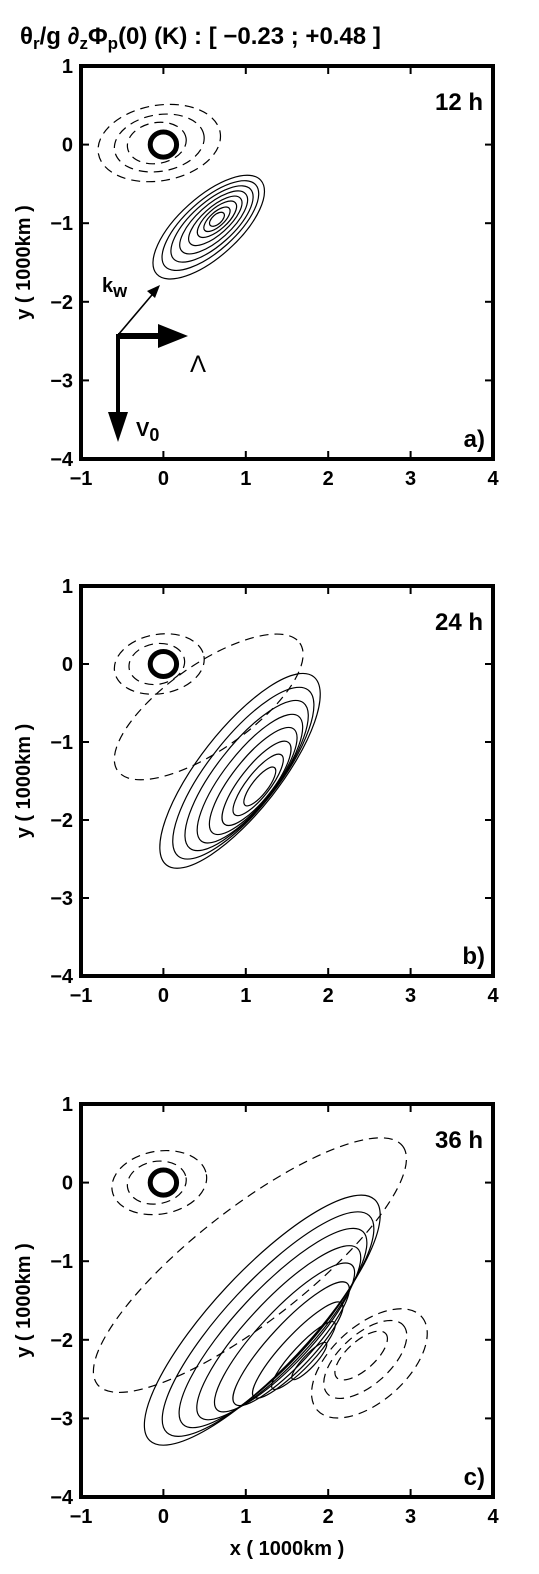  What do you see at coordinates (154, 360) in the screenshot?
I see `panel-a-vectors: kw Λ V0` at bounding box center [154, 360].